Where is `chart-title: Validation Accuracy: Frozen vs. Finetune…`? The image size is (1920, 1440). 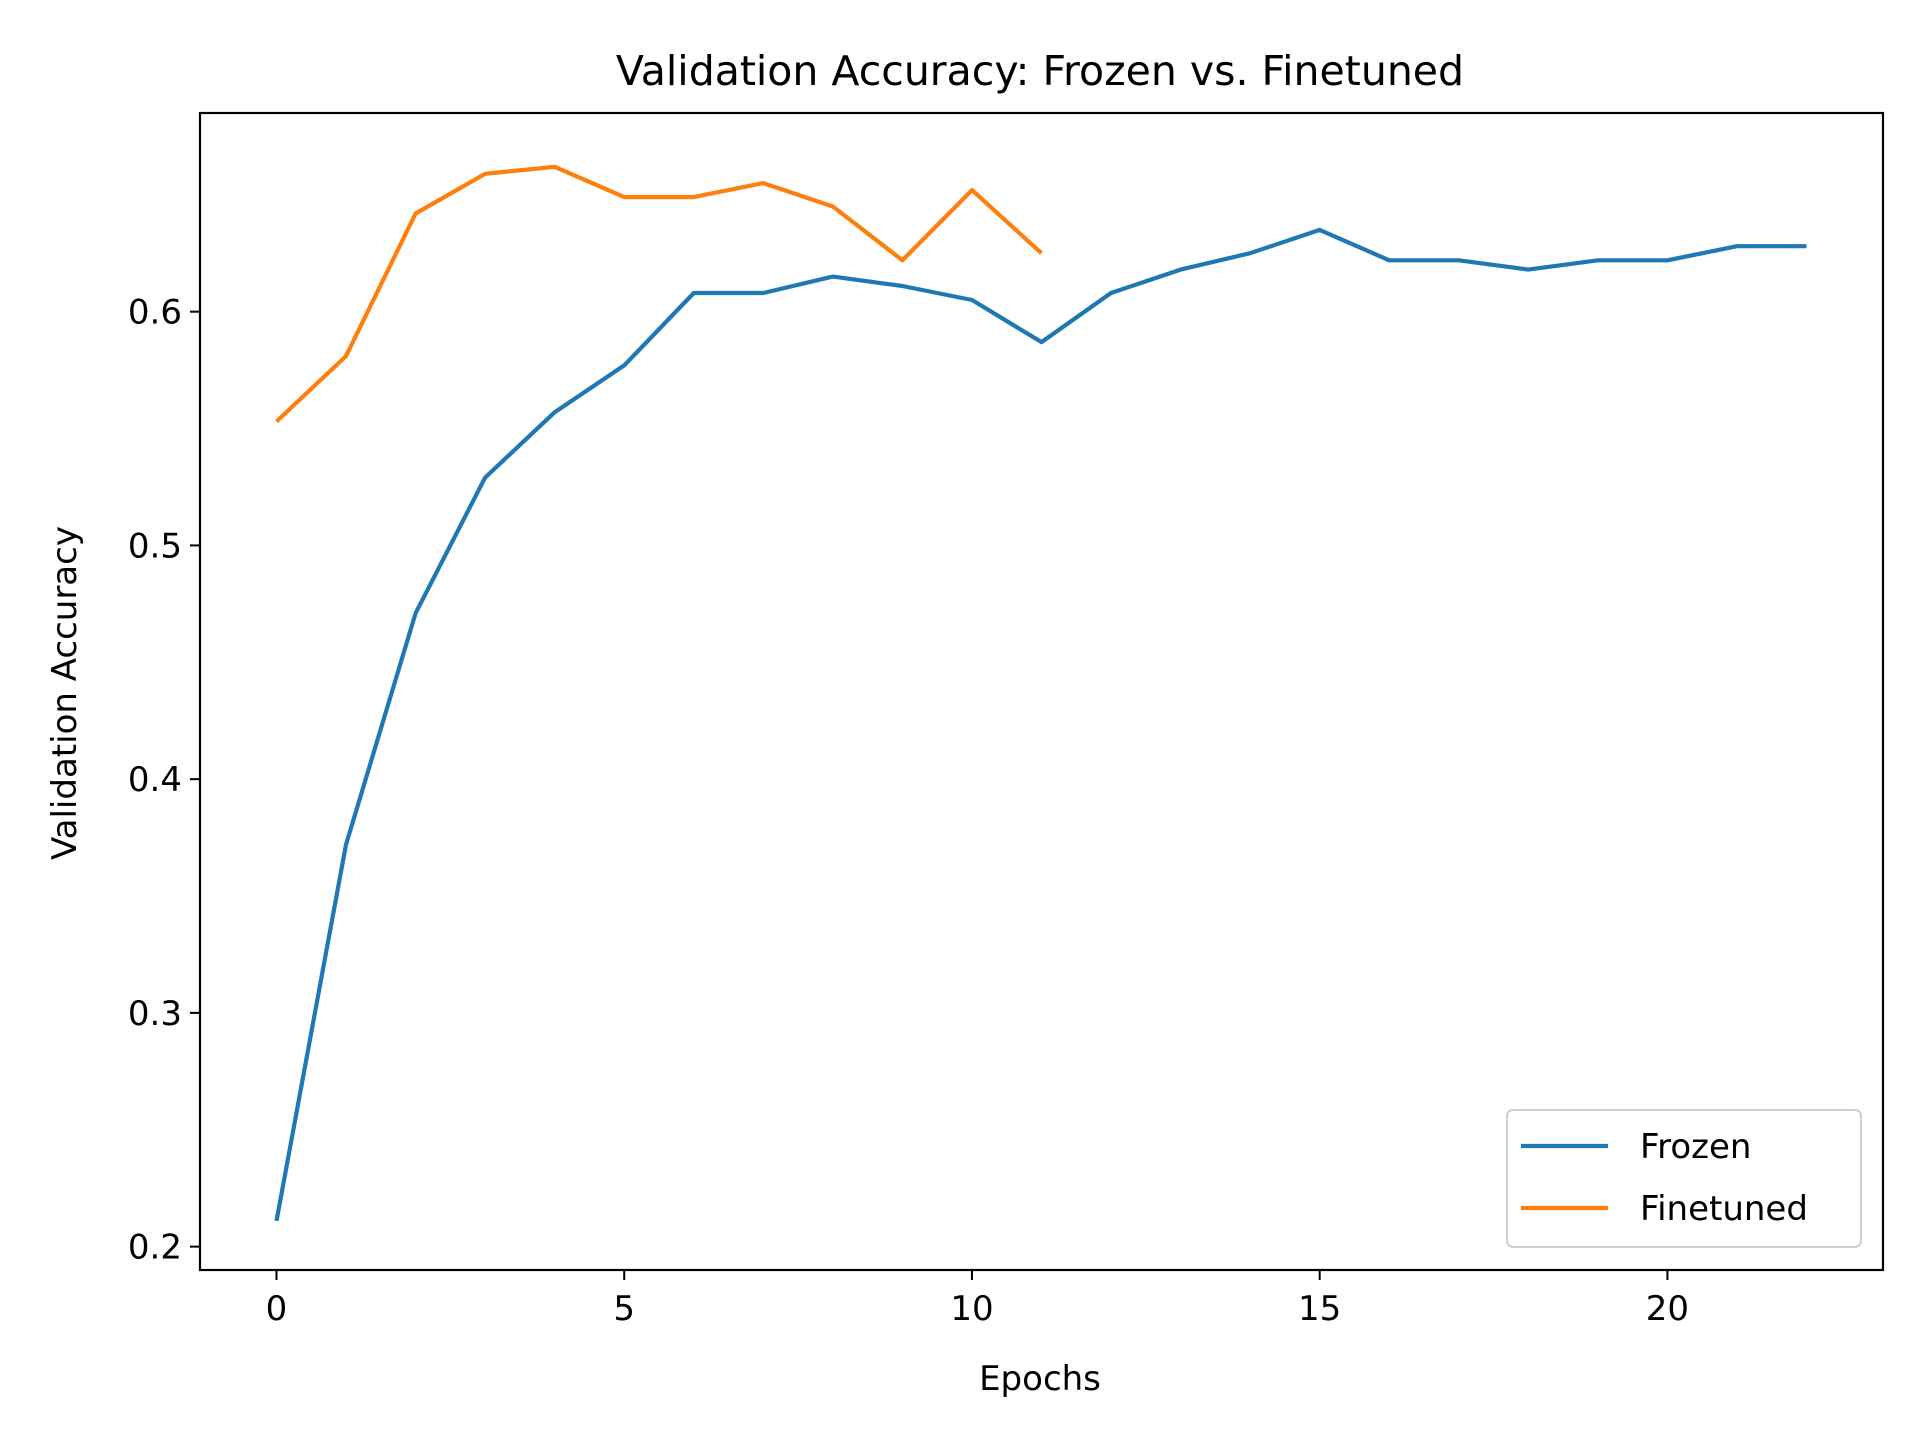
chart-title: Validation Accuracy: Frozen vs. Finetune… is located at coordinates (1040, 71).